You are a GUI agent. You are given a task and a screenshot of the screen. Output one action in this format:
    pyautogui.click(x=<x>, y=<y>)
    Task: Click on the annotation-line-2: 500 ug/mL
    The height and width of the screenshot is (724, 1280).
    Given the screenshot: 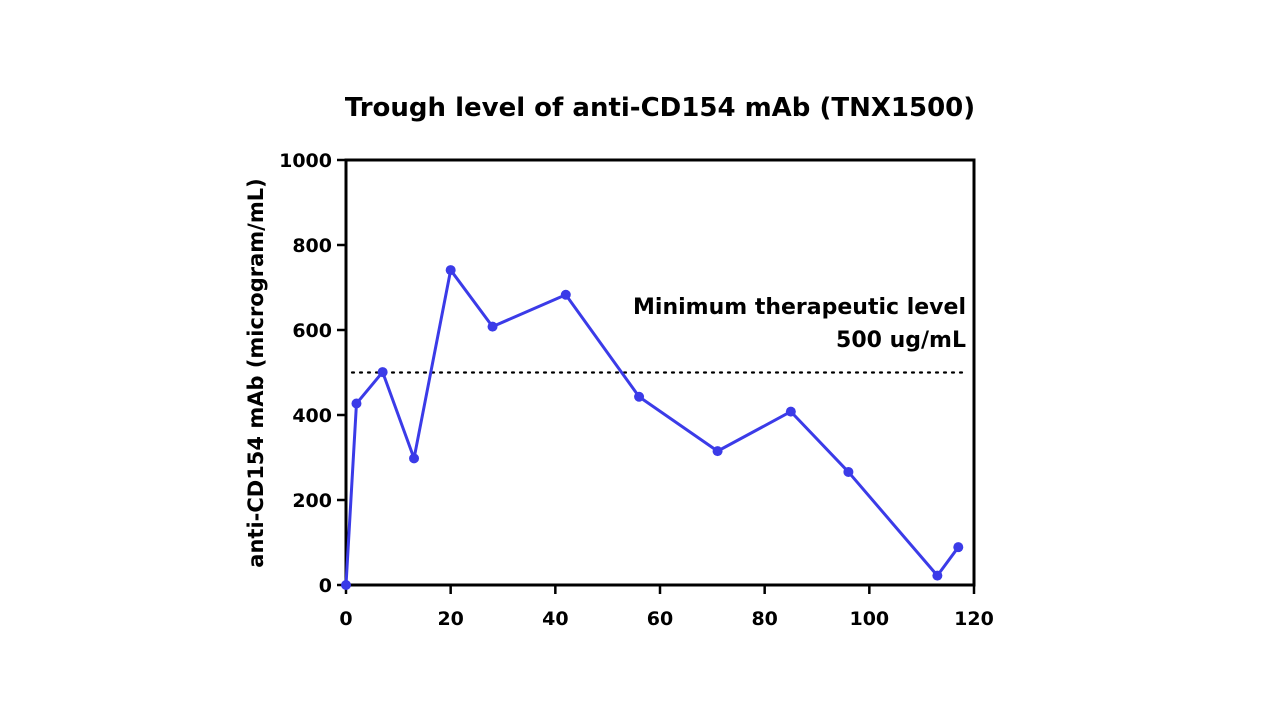 What is the action you would take?
    pyautogui.click(x=901, y=340)
    